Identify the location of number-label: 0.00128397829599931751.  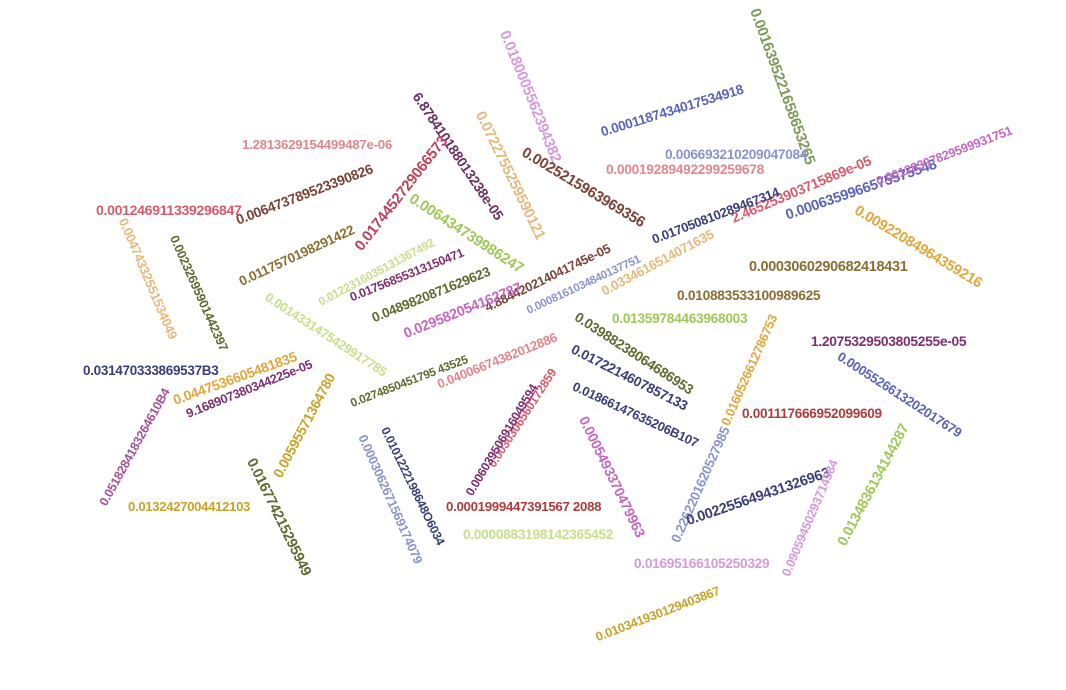
(944, 156).